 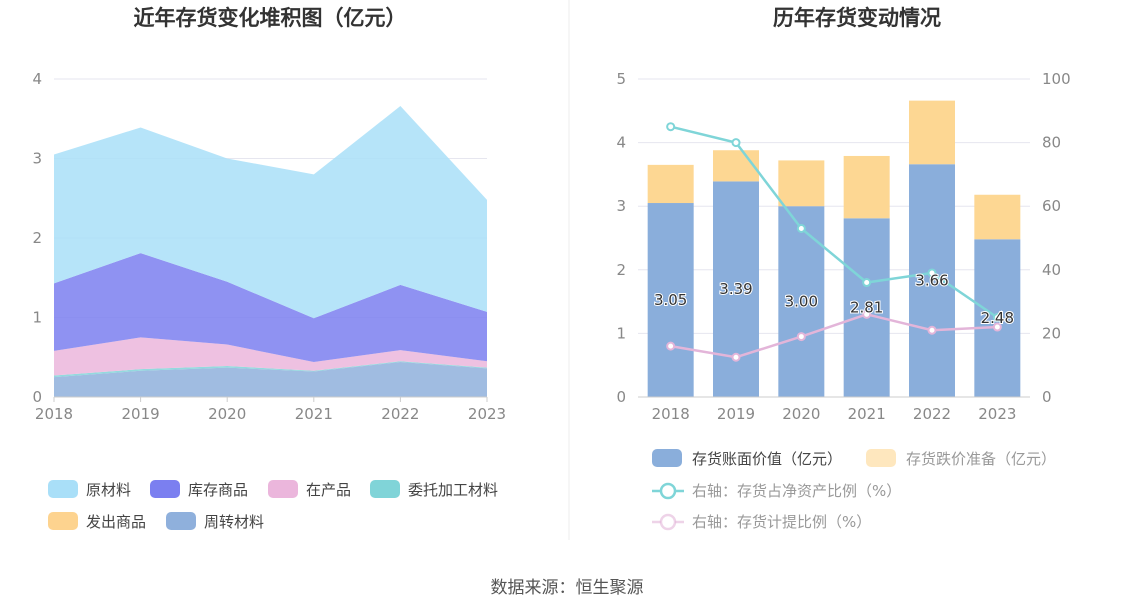 I want to click on area-turnover_materials, so click(x=270, y=379).